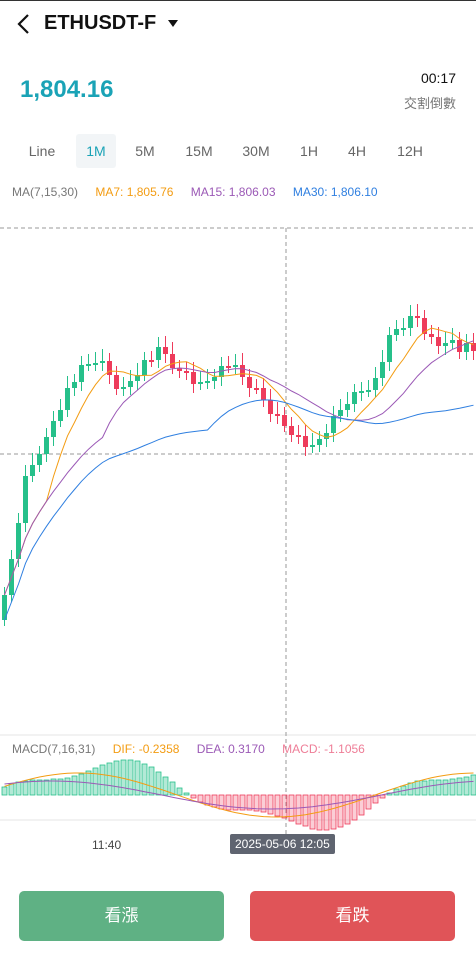 The width and height of the screenshot is (476, 953). What do you see at coordinates (239, 795) in the screenshot?
I see `dif-line` at bounding box center [239, 795].